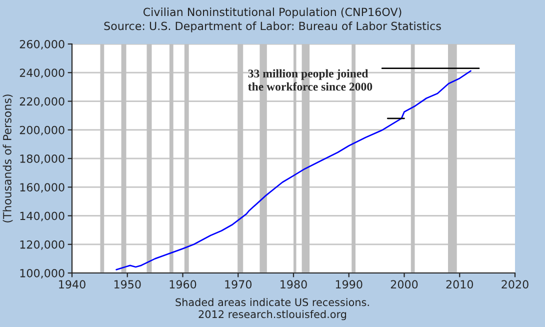 This screenshot has height=327, width=545. I want to click on y-axis-title: (Thousands of Persons), so click(7, 158).